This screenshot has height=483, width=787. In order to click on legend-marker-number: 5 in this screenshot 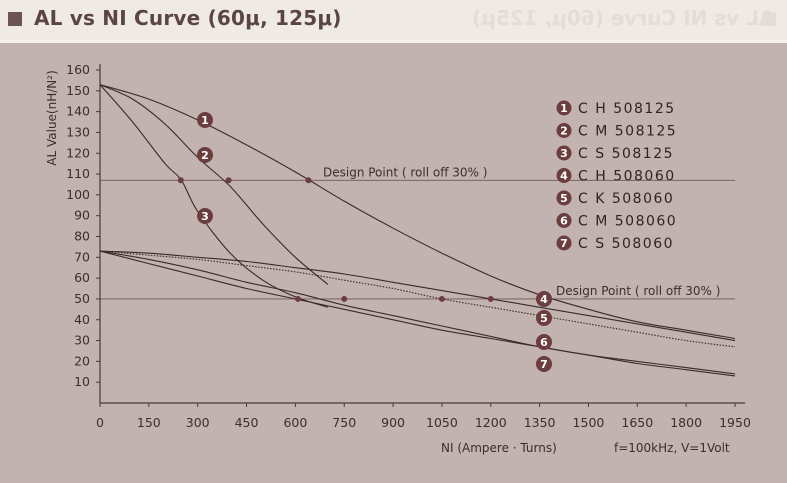, I will do `click(564, 198)`.